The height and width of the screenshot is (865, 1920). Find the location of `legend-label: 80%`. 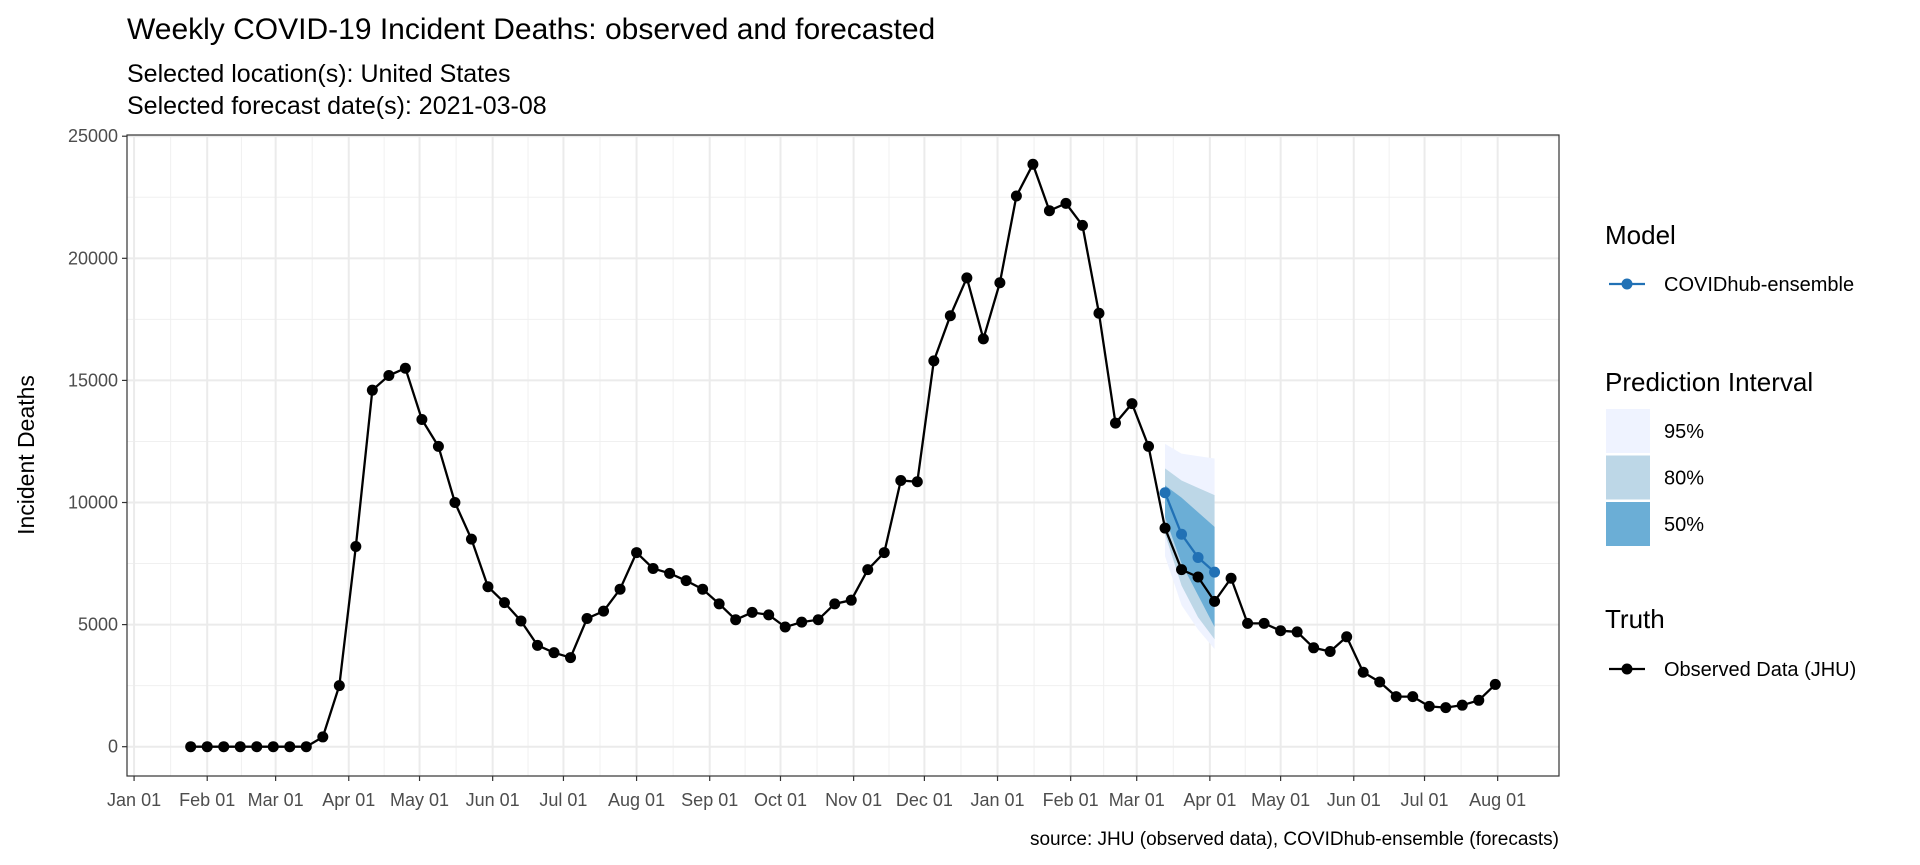

legend-label: 80% is located at coordinates (1684, 479).